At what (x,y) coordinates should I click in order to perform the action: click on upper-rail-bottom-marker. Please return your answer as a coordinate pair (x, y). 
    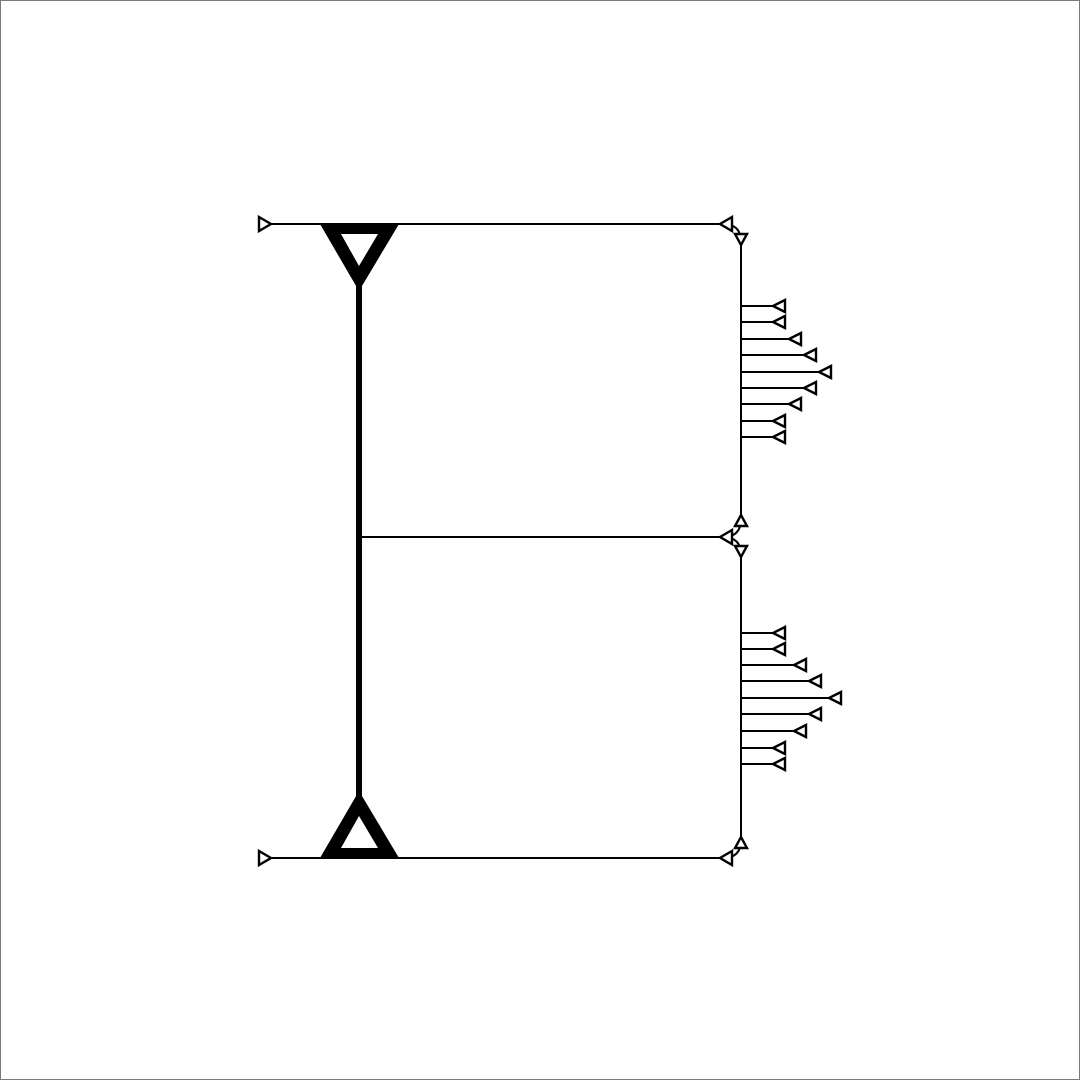
    Looking at the image, I should click on (741, 520).